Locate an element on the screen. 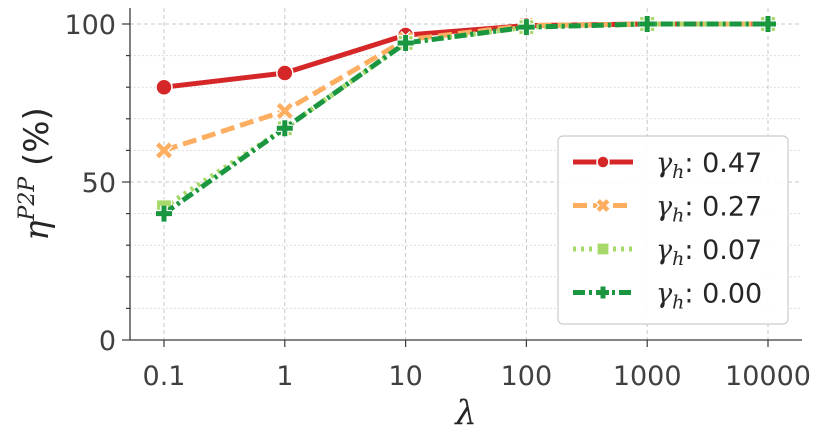  legend-entry: γh: 0.47 is located at coordinates (667, 165).